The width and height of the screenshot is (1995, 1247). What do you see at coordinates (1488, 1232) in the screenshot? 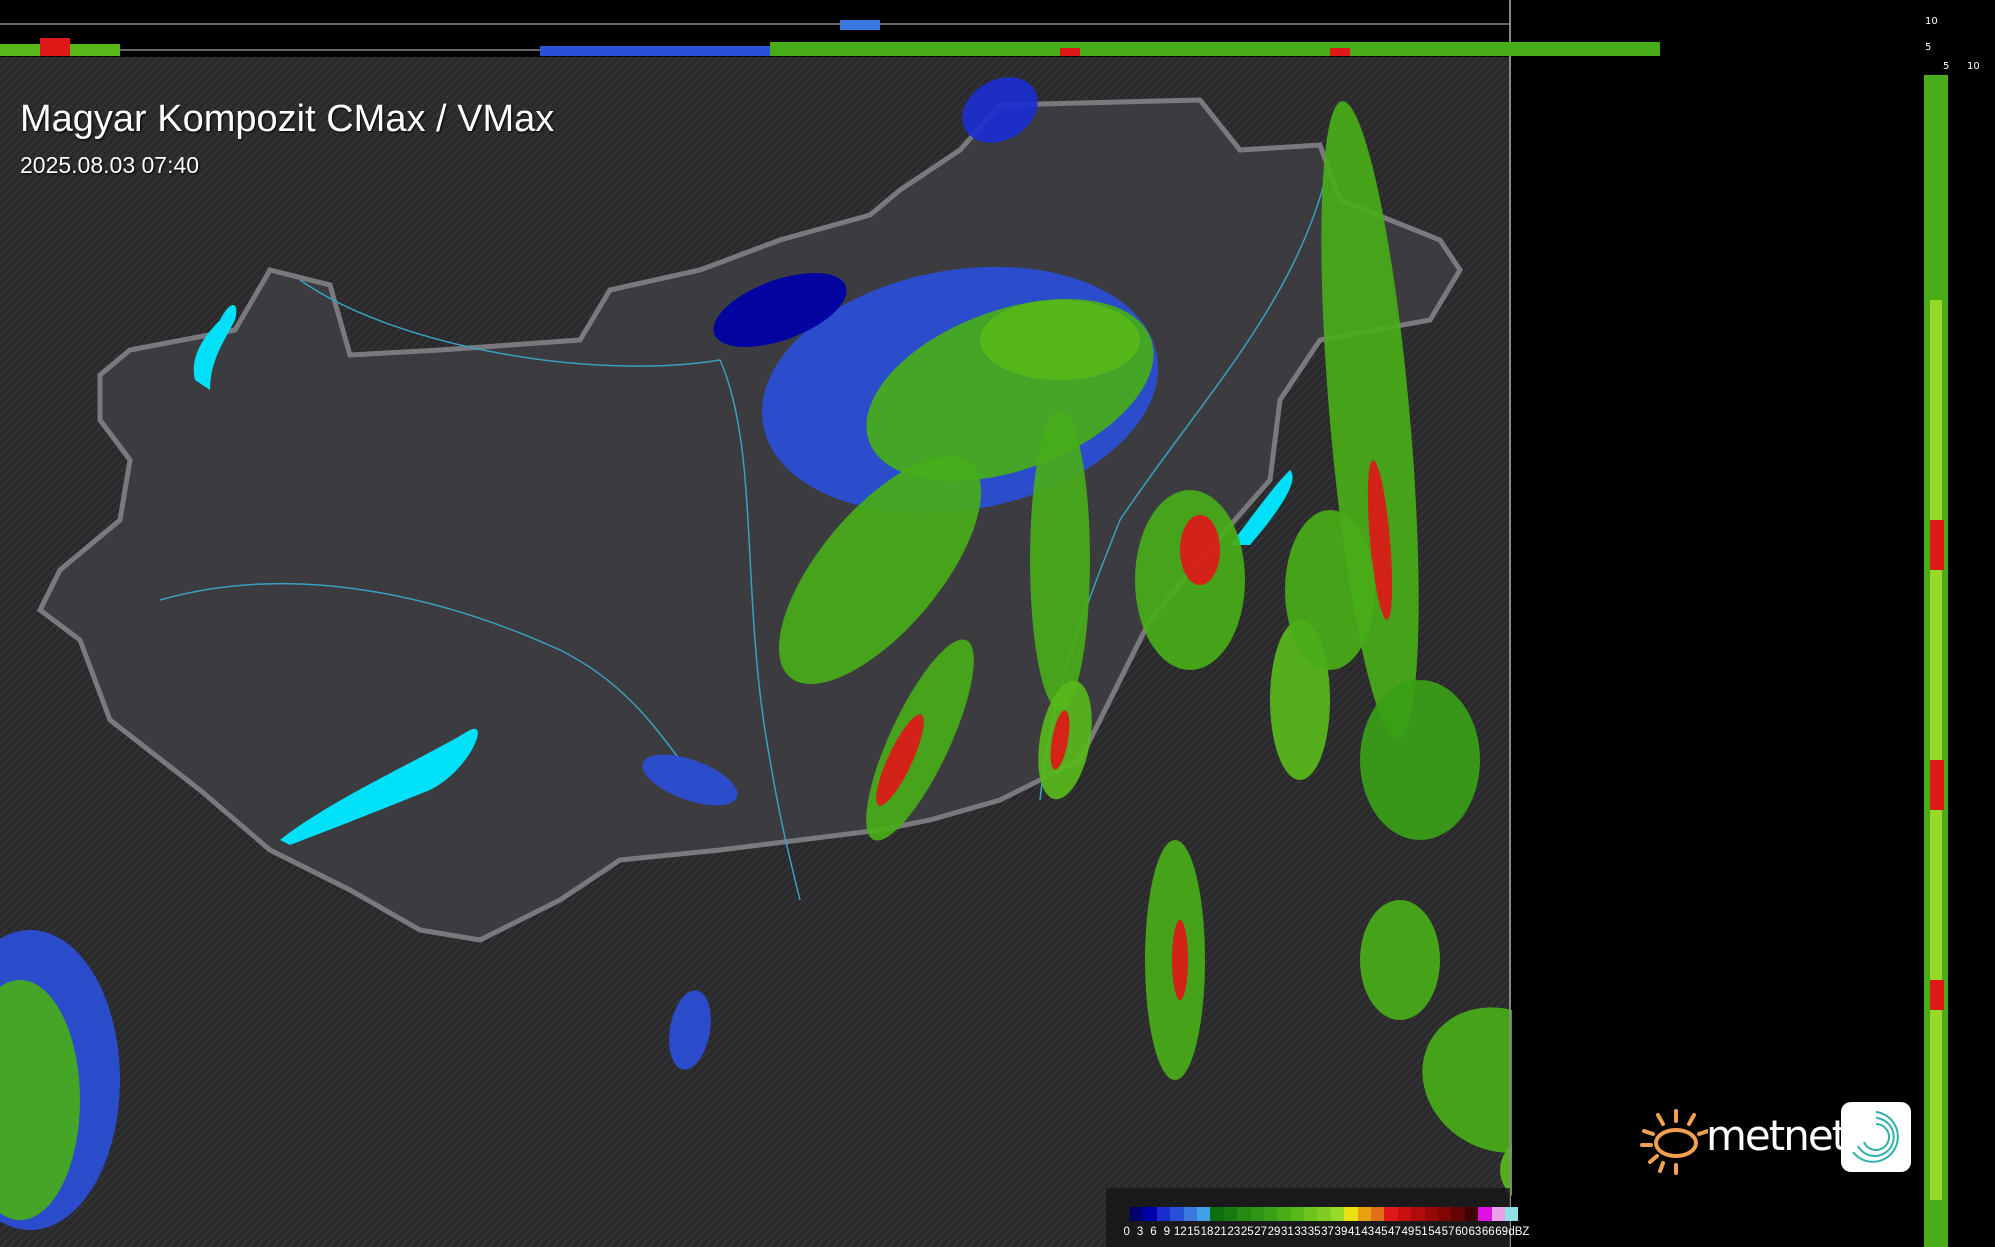
I see `legend-label: 66` at bounding box center [1488, 1232].